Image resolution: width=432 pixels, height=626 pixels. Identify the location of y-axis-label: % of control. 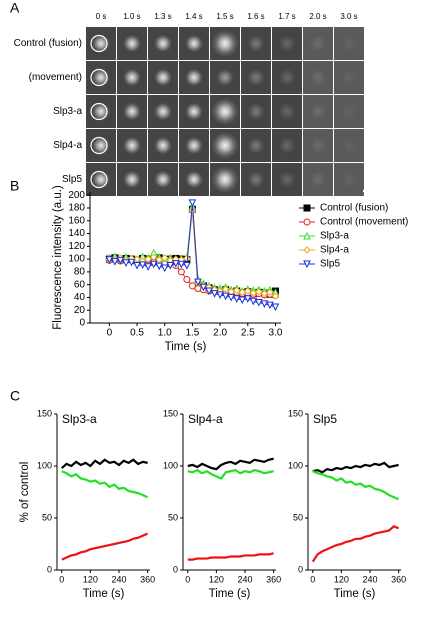
(25, 492).